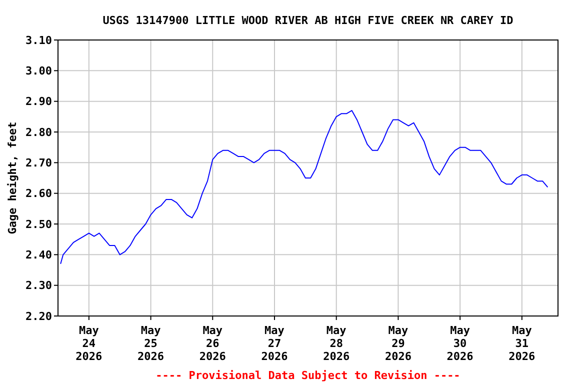 This screenshot has width=576, height=384. I want to click on y-tick-label: 3.00, so click(39, 71).